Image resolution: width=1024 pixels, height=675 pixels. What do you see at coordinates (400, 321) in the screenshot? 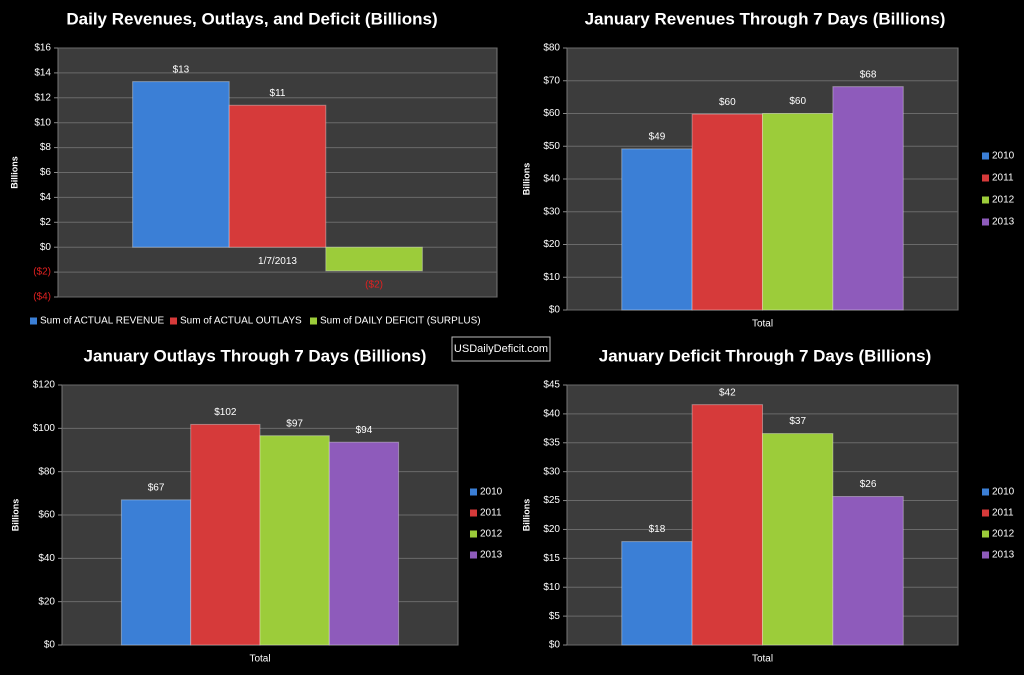
I see `legend-label: Sum of DAILY DEFICIT (SURPLUS)` at bounding box center [400, 321].